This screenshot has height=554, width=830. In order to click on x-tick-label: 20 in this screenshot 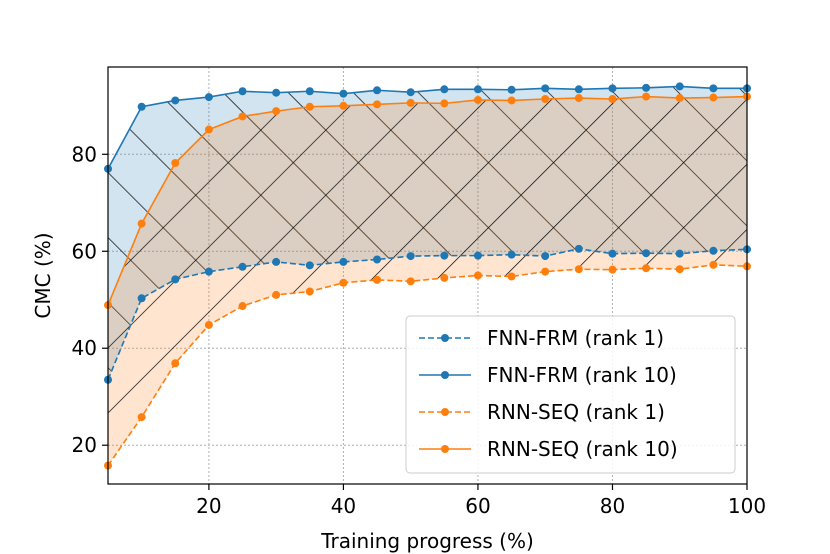, I will do `click(208, 506)`.